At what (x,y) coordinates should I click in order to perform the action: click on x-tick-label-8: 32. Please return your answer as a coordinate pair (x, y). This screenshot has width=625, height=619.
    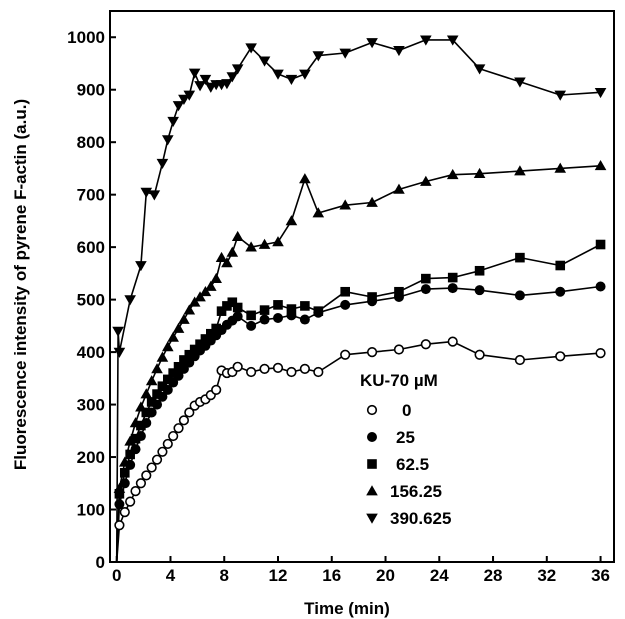
    Looking at the image, I should click on (546, 575).